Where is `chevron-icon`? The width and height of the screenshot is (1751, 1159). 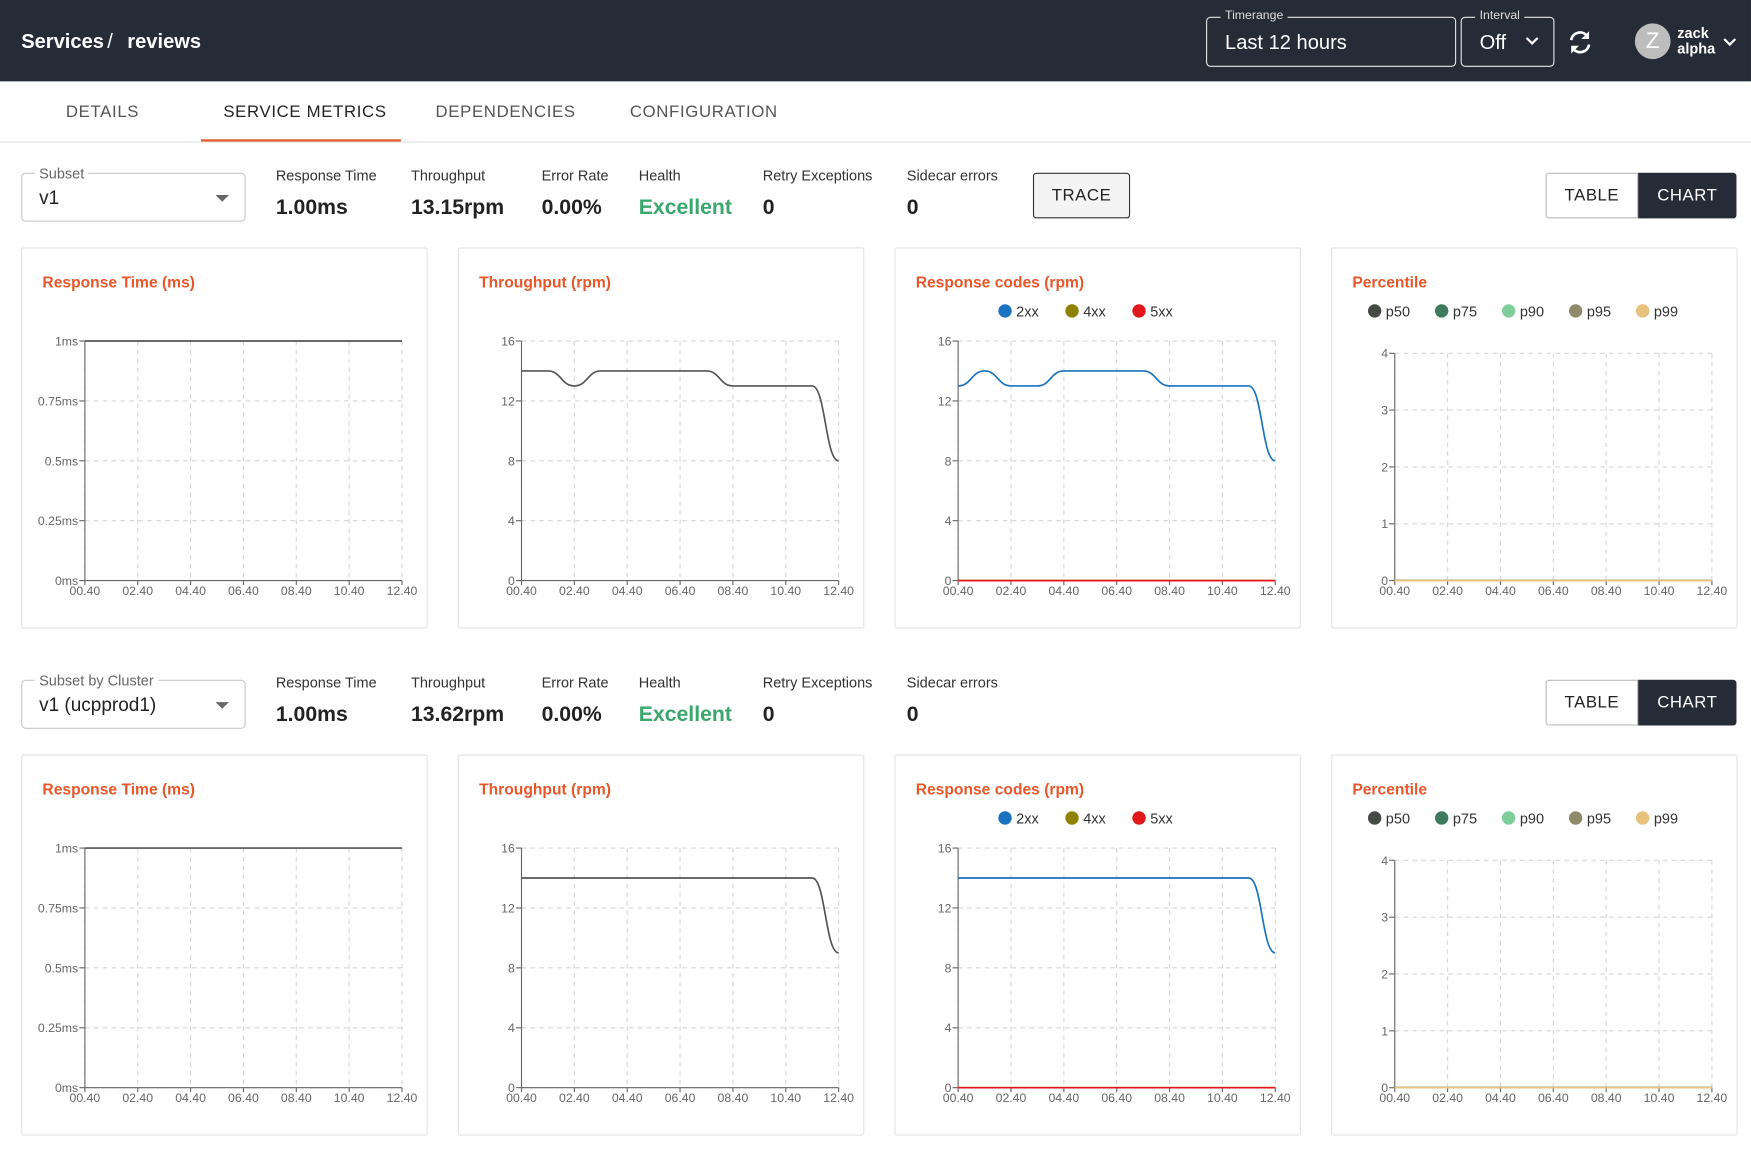
chevron-icon is located at coordinates (1730, 42).